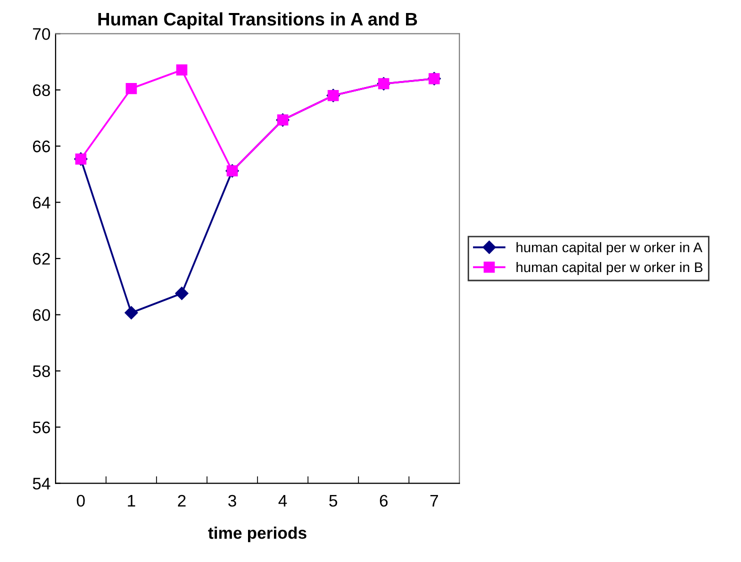  Describe the element at coordinates (41, 371) in the screenshot. I see `y-tick-label: 58` at that location.